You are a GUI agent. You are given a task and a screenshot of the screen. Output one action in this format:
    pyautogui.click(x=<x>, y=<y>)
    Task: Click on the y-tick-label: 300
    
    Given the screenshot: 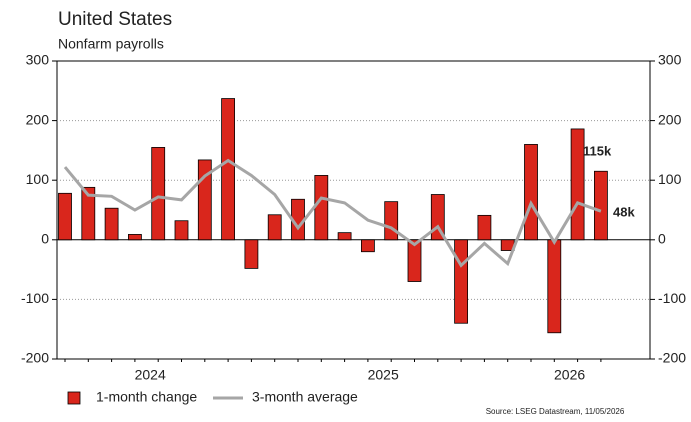 What is the action you would take?
    pyautogui.click(x=38, y=60)
    